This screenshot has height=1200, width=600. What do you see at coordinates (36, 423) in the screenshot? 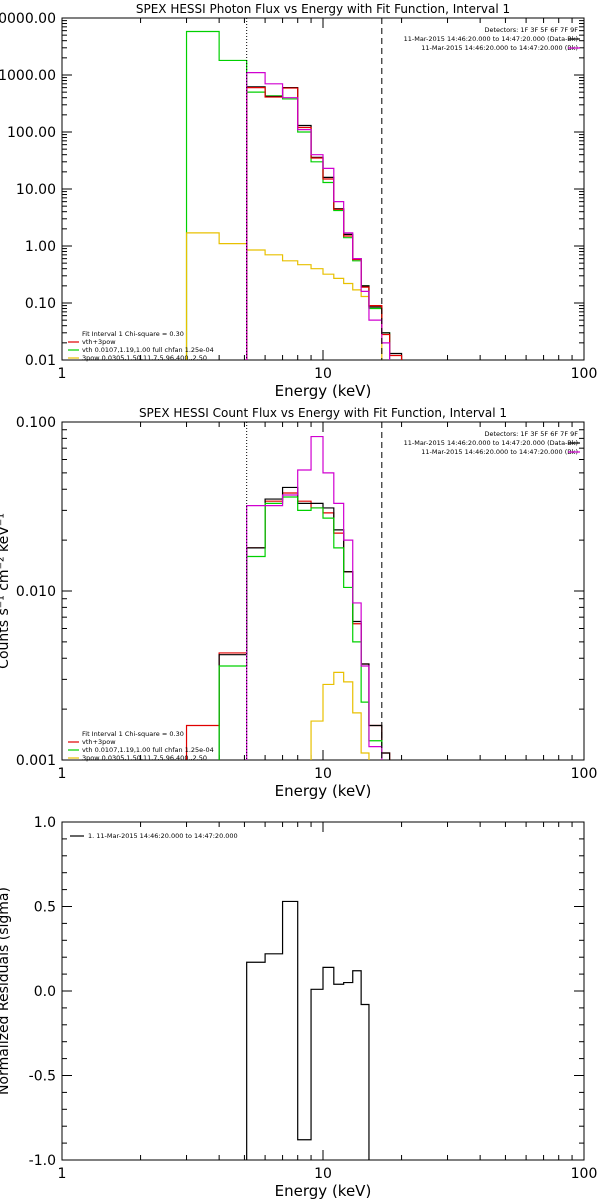
I see `y-tick-label: 0.100` at bounding box center [36, 423].